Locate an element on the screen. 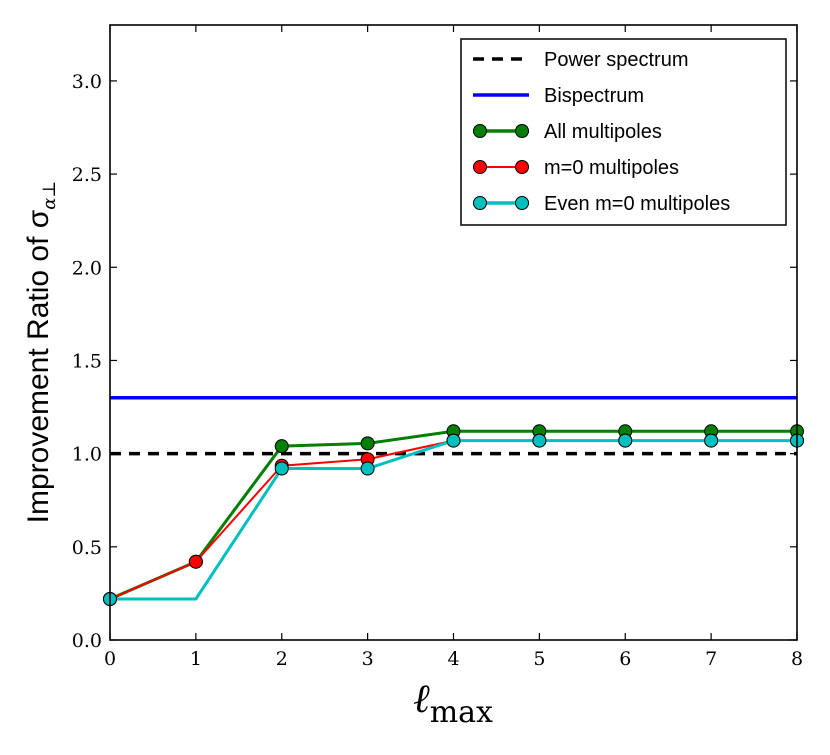  x-tick-label: 7 is located at coordinates (711, 659).